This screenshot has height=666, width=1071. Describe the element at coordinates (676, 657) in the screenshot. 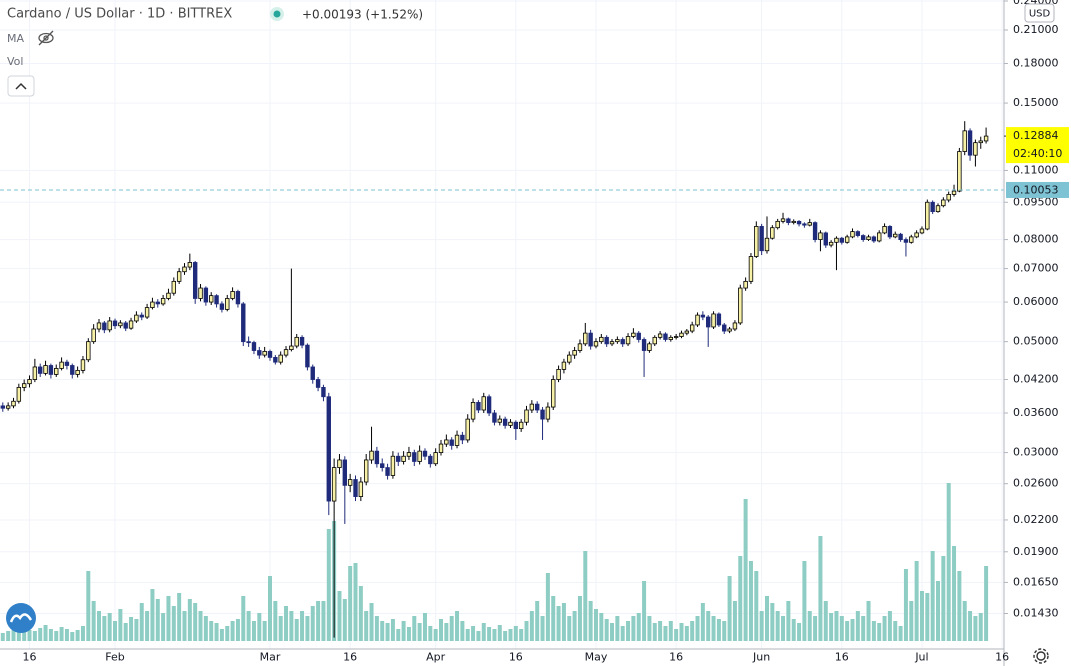

I see `x-tick-label: 16` at that location.